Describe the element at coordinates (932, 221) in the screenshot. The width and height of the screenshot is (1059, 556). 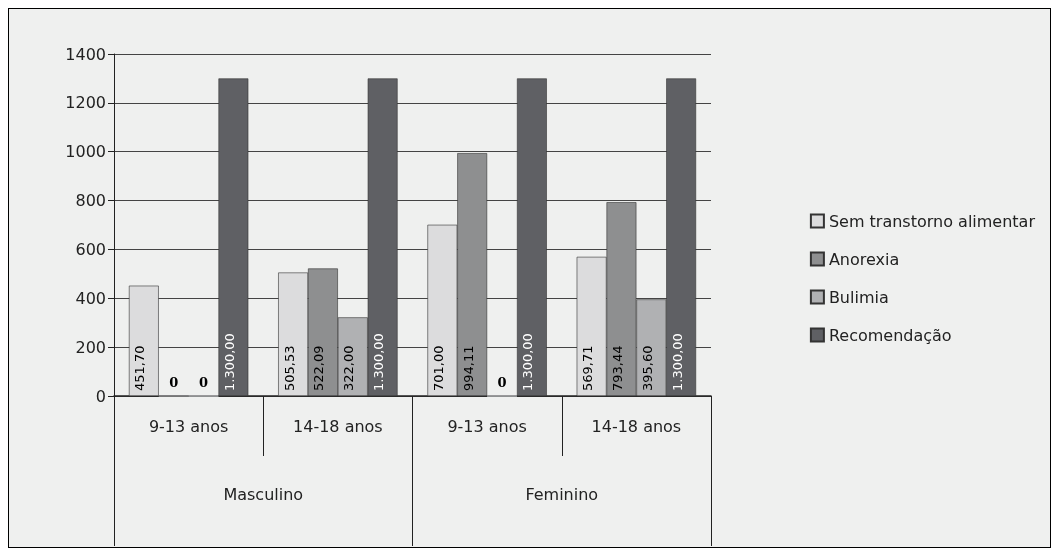
I see `legend-label: Sem transtorno alimentar` at that location.